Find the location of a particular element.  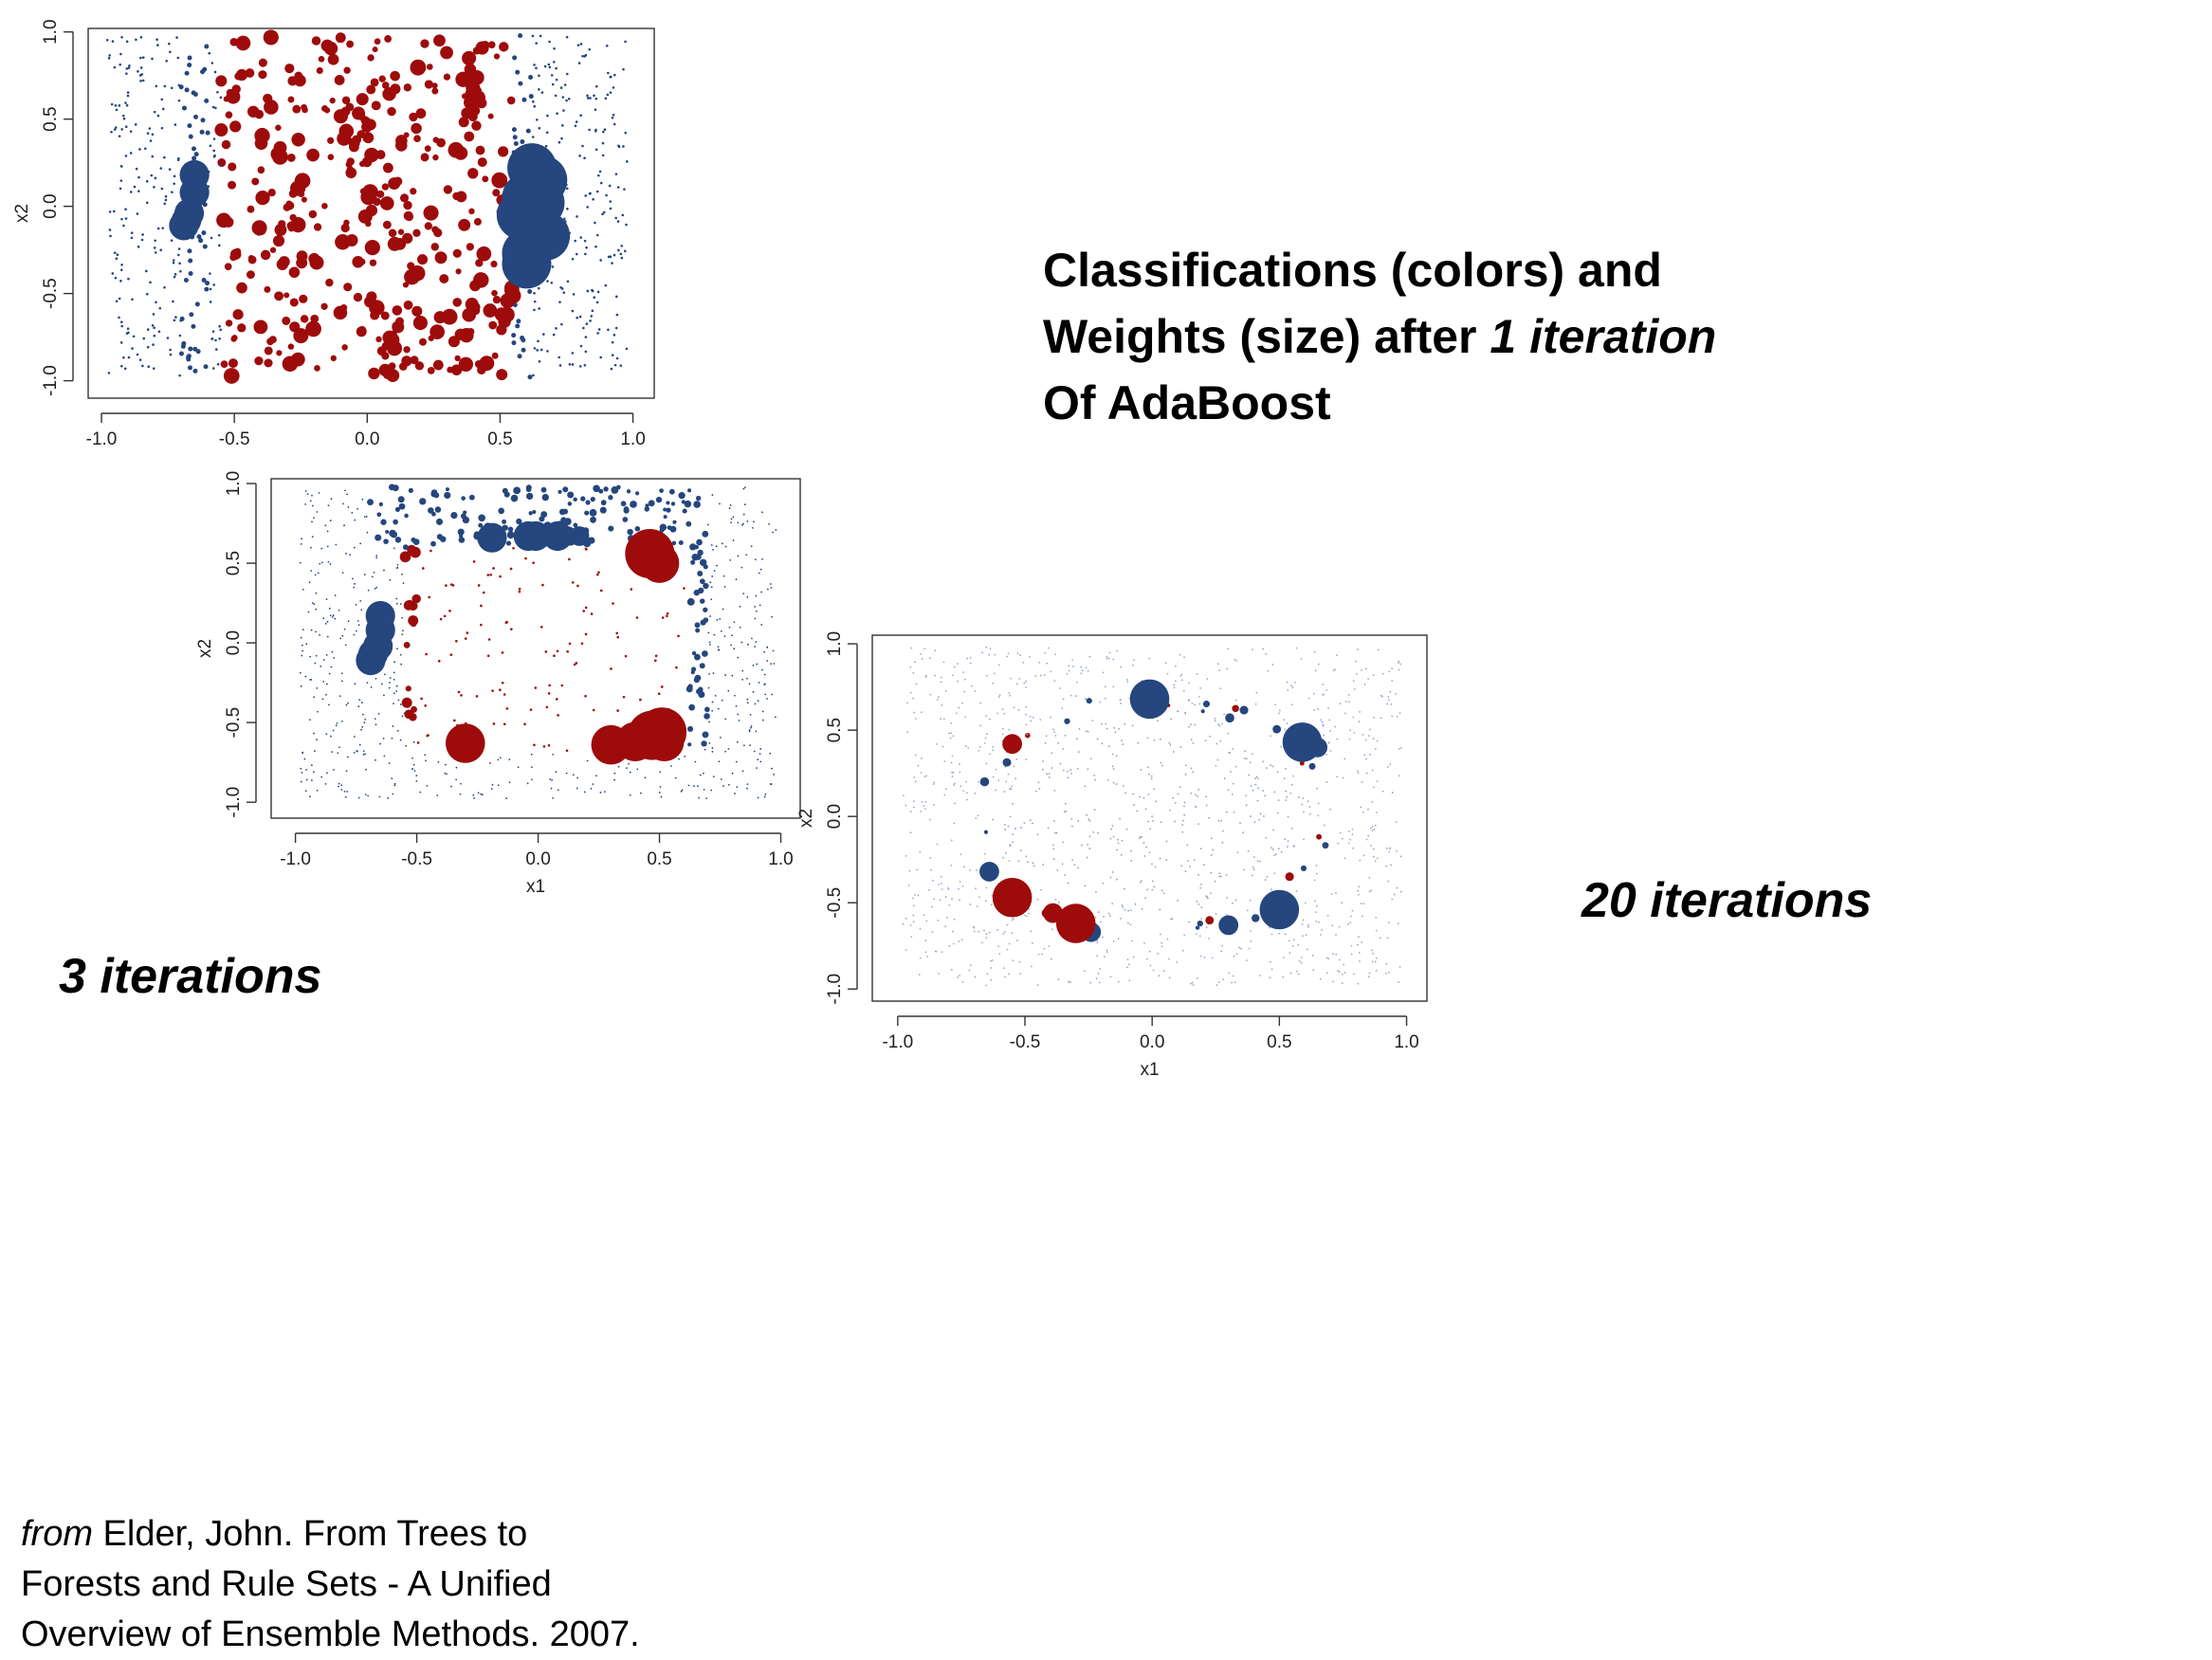

x-tick-label: 0.0 is located at coordinates (537, 859).